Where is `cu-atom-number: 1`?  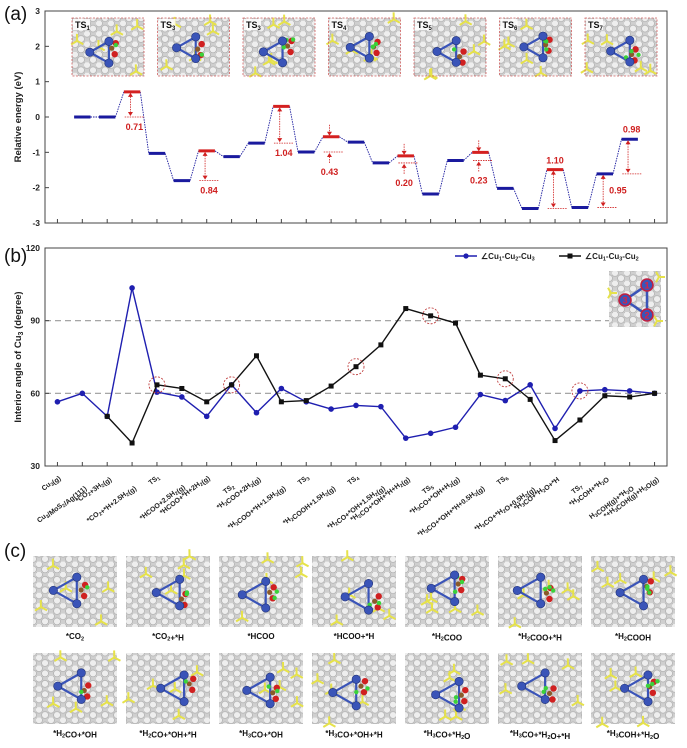
cu-atom-number: 1 is located at coordinates (646, 286).